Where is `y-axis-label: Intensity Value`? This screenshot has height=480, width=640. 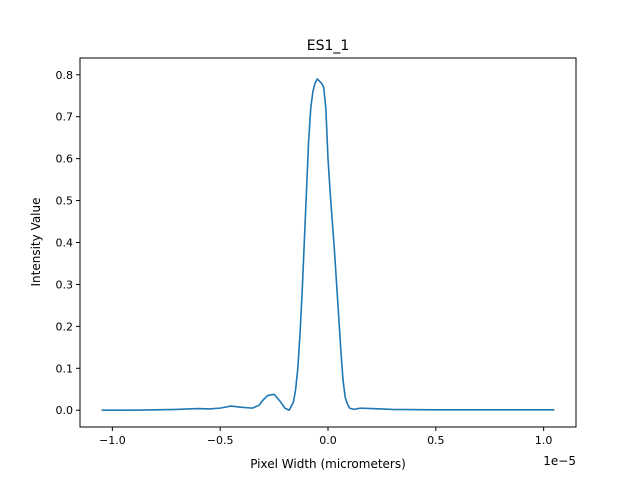 y-axis-label: Intensity Value is located at coordinates (36, 242).